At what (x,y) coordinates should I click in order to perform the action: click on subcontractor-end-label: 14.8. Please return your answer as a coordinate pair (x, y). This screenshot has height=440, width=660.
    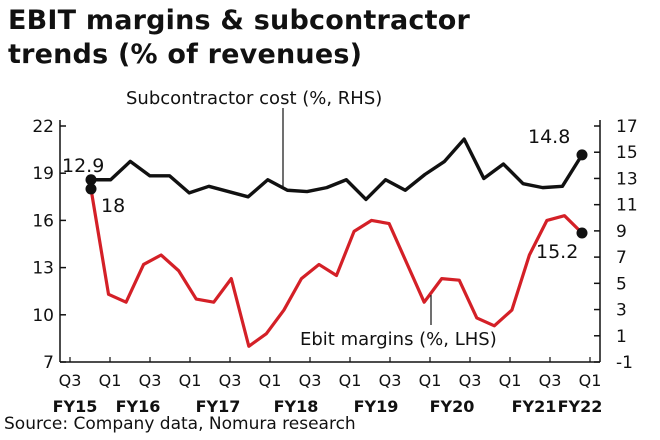
    Looking at the image, I should click on (549, 137).